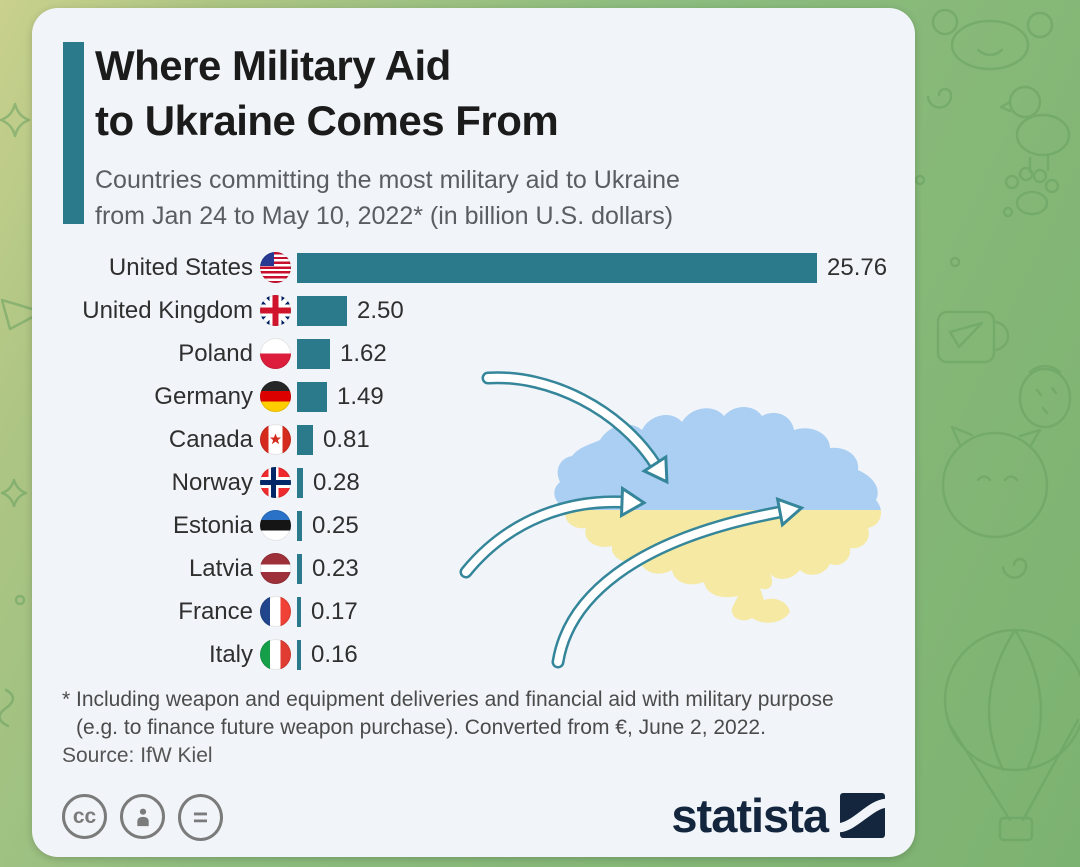 This screenshot has width=1080, height=867. What do you see at coordinates (210, 439) in the screenshot?
I see `country-label: Canada` at bounding box center [210, 439].